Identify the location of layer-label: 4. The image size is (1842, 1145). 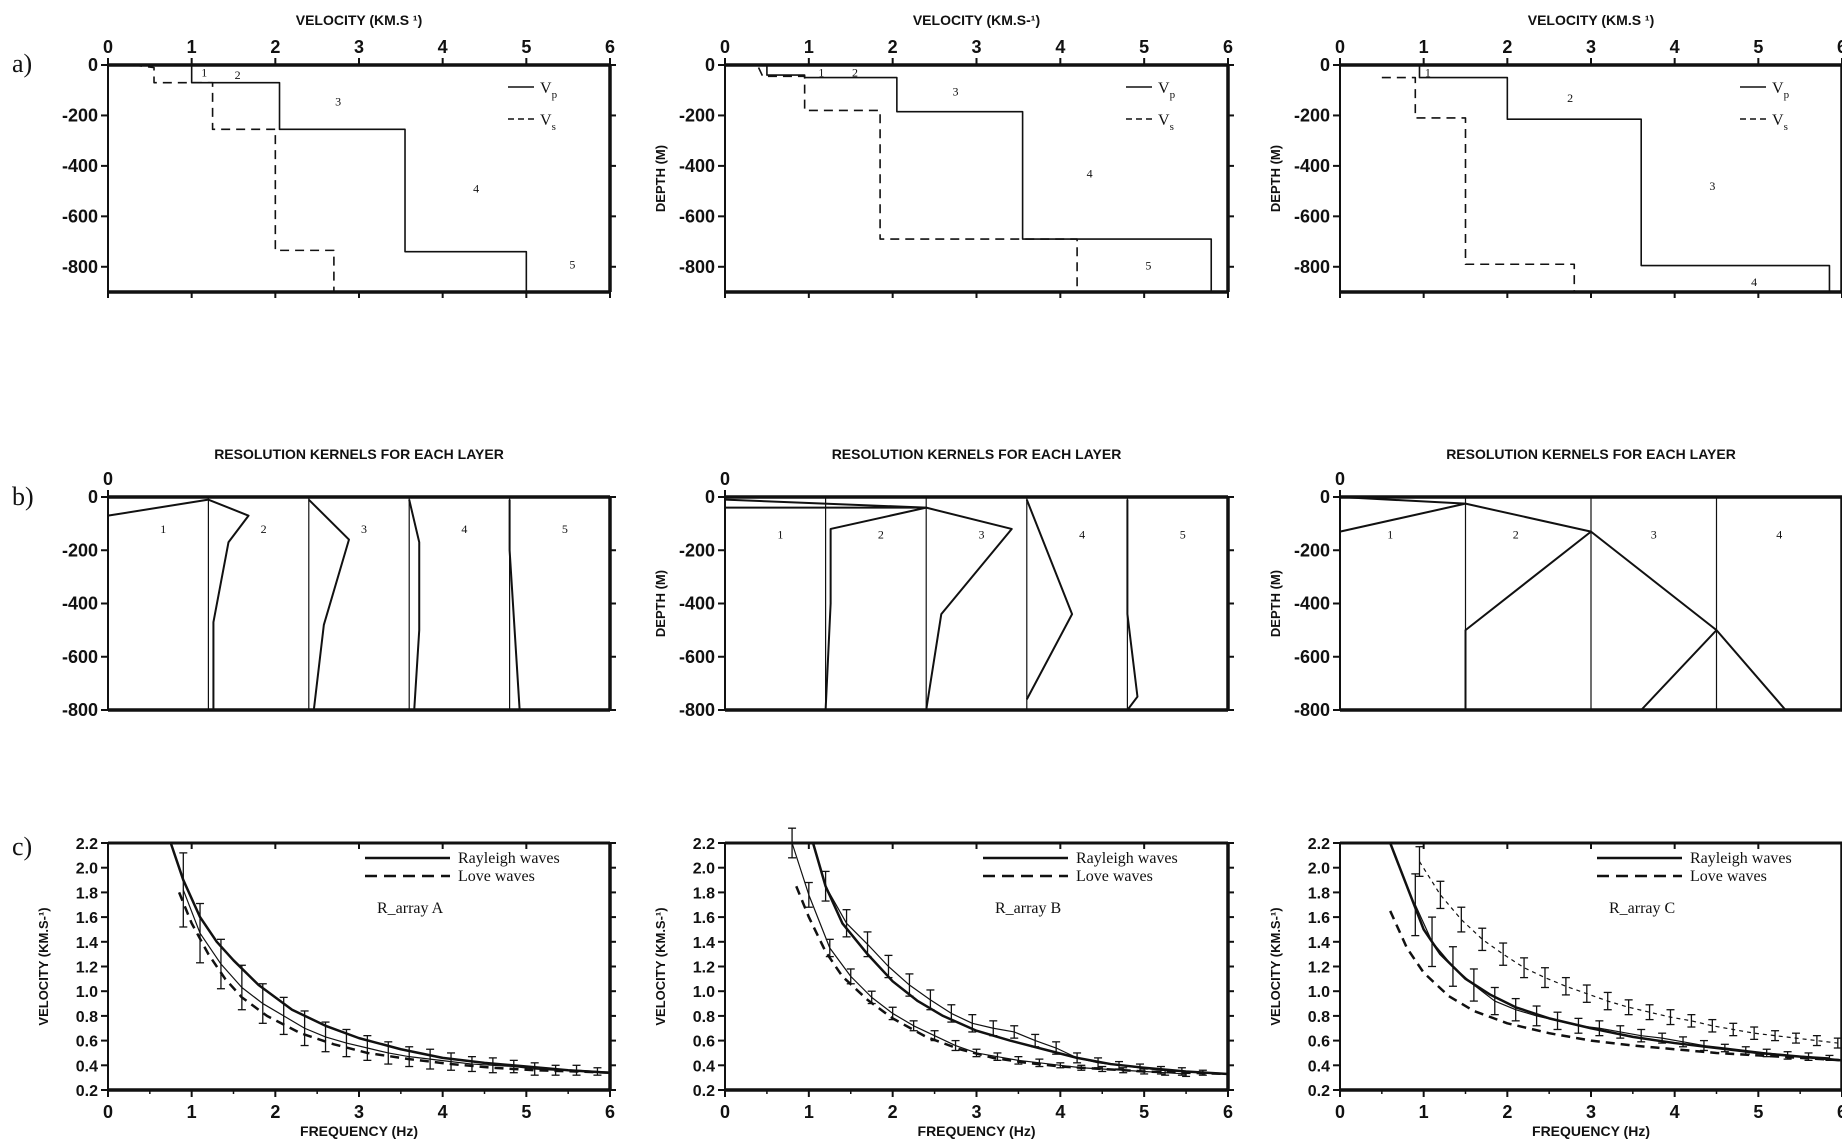
(476, 189).